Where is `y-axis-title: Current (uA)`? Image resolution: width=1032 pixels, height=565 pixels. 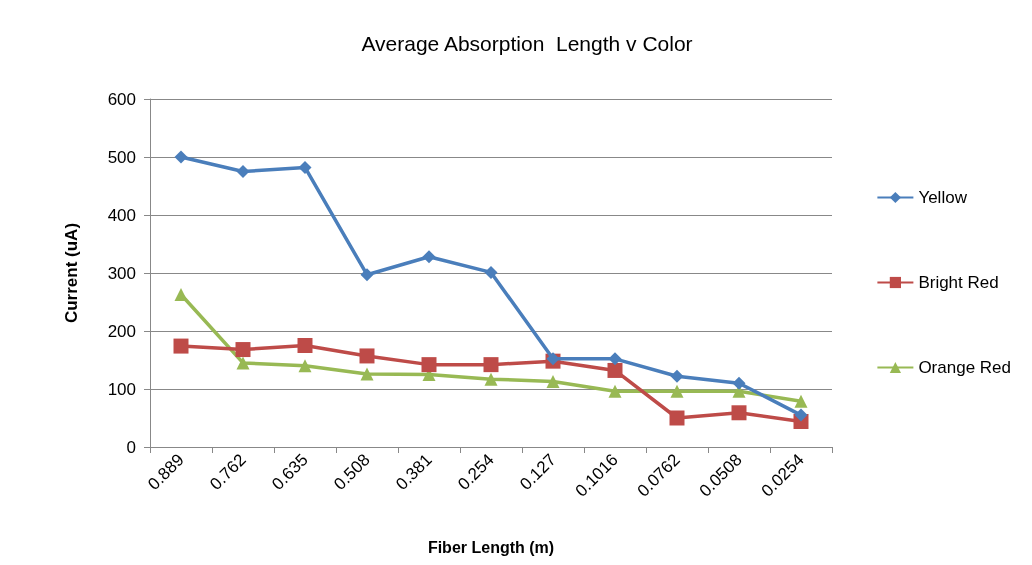 y-axis-title: Current (uA) is located at coordinates (71, 273).